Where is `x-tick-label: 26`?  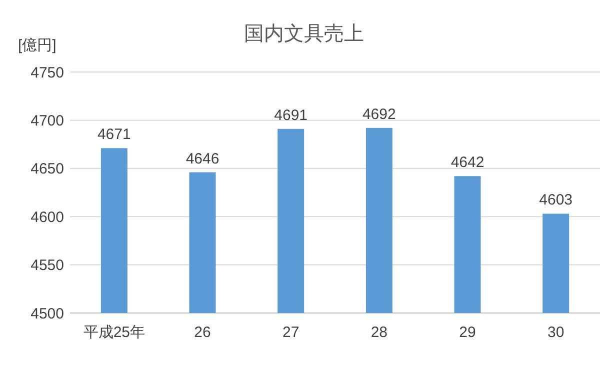
x-tick-label: 26 is located at coordinates (202, 332).